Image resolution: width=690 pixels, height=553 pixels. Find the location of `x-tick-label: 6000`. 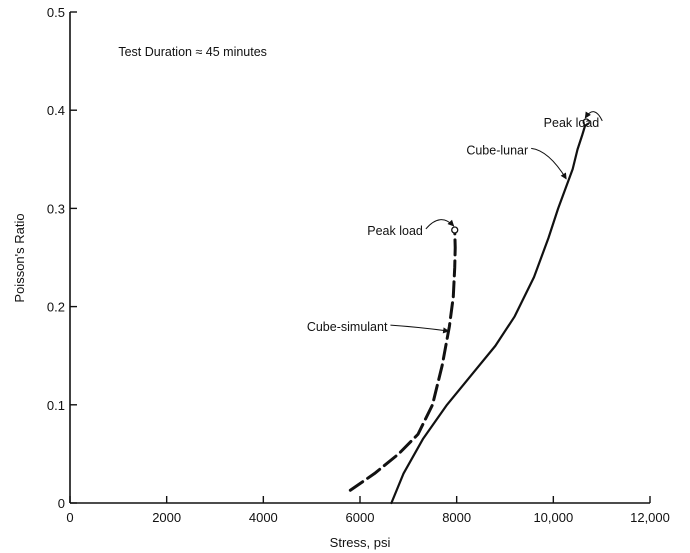

x-tick-label: 6000 is located at coordinates (360, 517).